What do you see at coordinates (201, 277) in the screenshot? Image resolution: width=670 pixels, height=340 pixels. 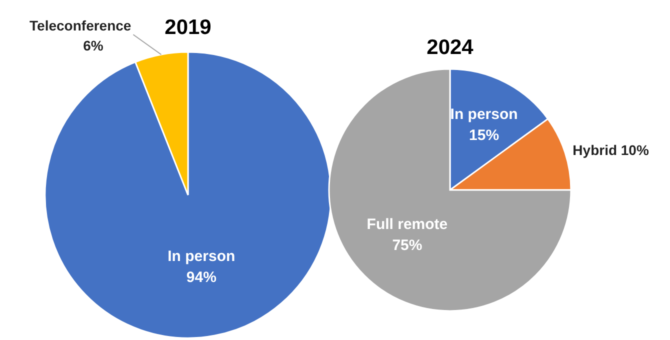 I see `data-label: 94%` at bounding box center [201, 277].